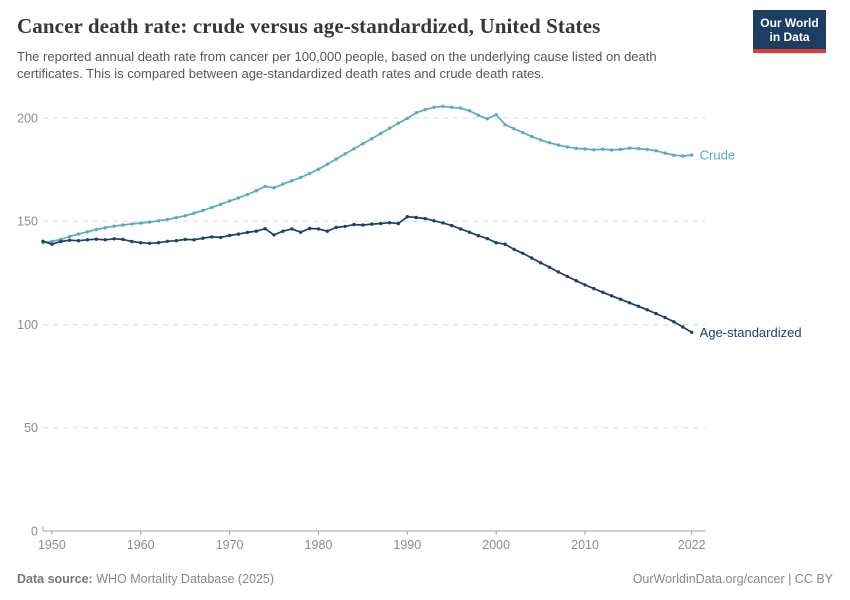  I want to click on series-point-age-standardized-1968, so click(212, 237).